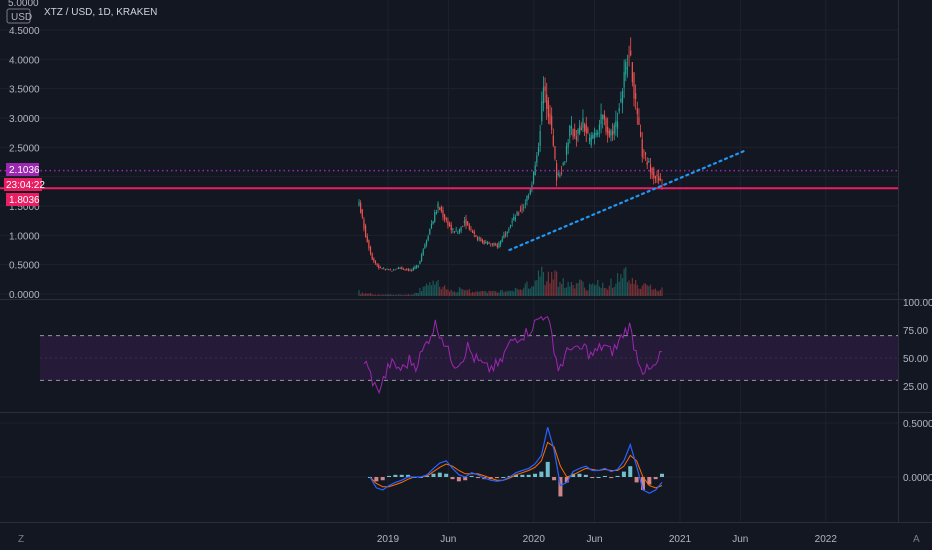 This screenshot has height=550, width=932. I want to click on rsi-pane, so click(469, 355).